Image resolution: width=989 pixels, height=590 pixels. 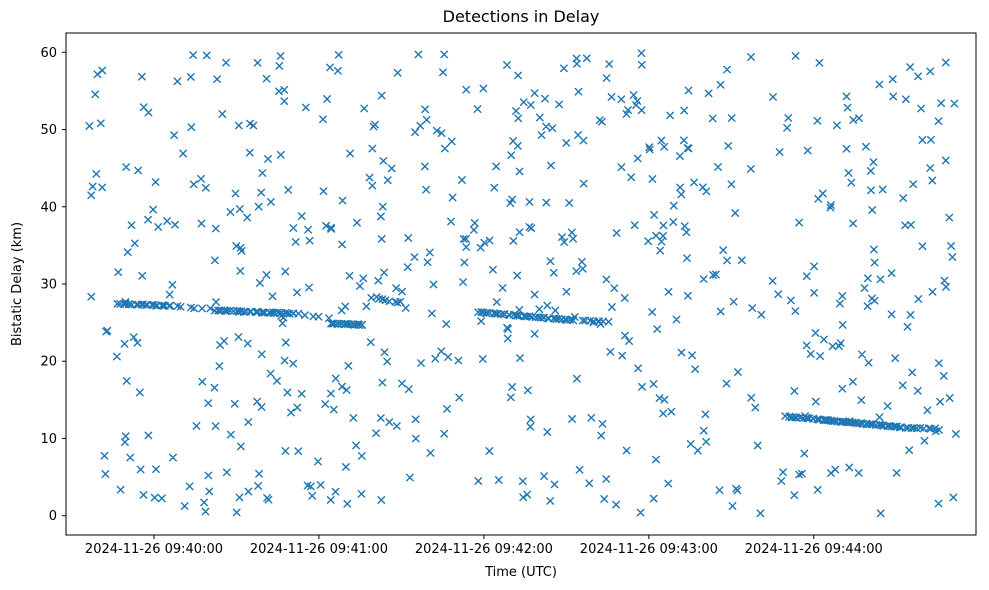 I want to click on y-tick-label: 60, so click(x=48, y=53).